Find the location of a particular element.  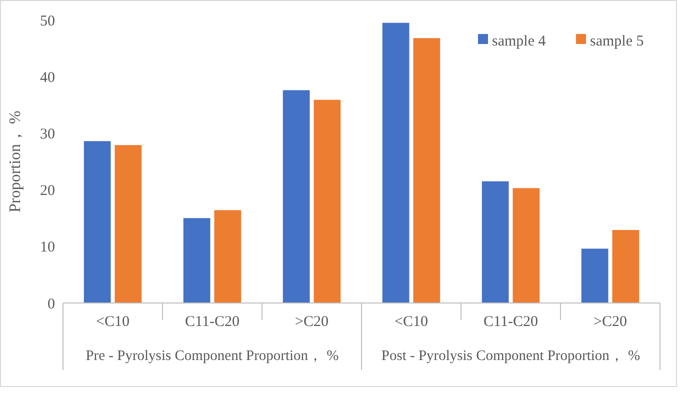

legend-label: sample 4 is located at coordinates (519, 41).